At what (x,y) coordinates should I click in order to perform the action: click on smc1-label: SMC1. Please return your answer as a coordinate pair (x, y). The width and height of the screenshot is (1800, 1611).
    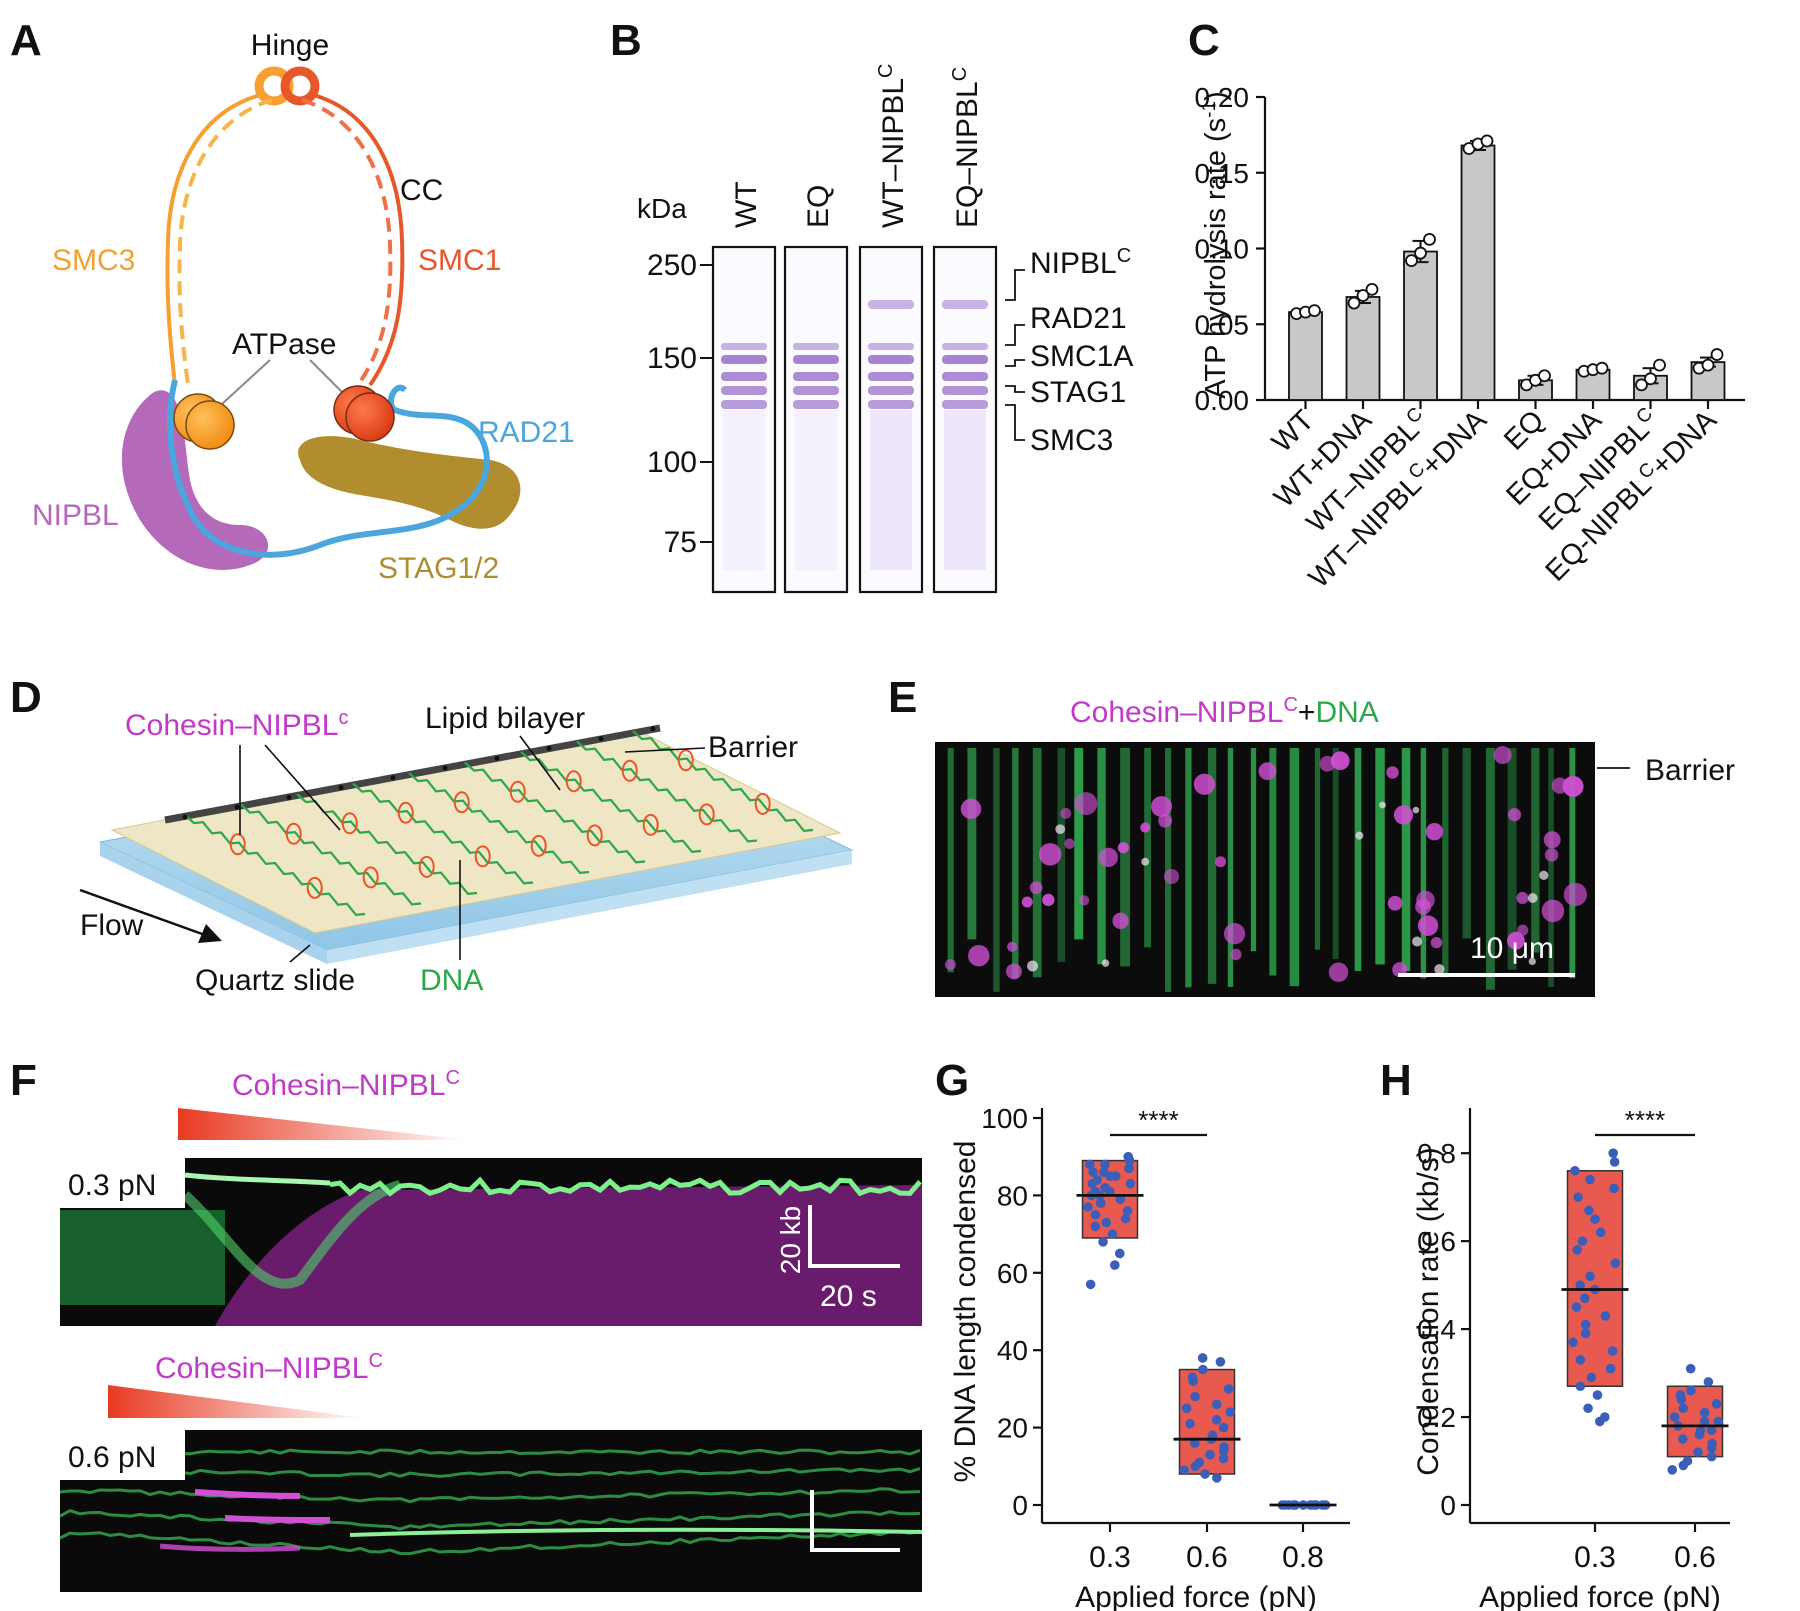
    Looking at the image, I should click on (459, 260).